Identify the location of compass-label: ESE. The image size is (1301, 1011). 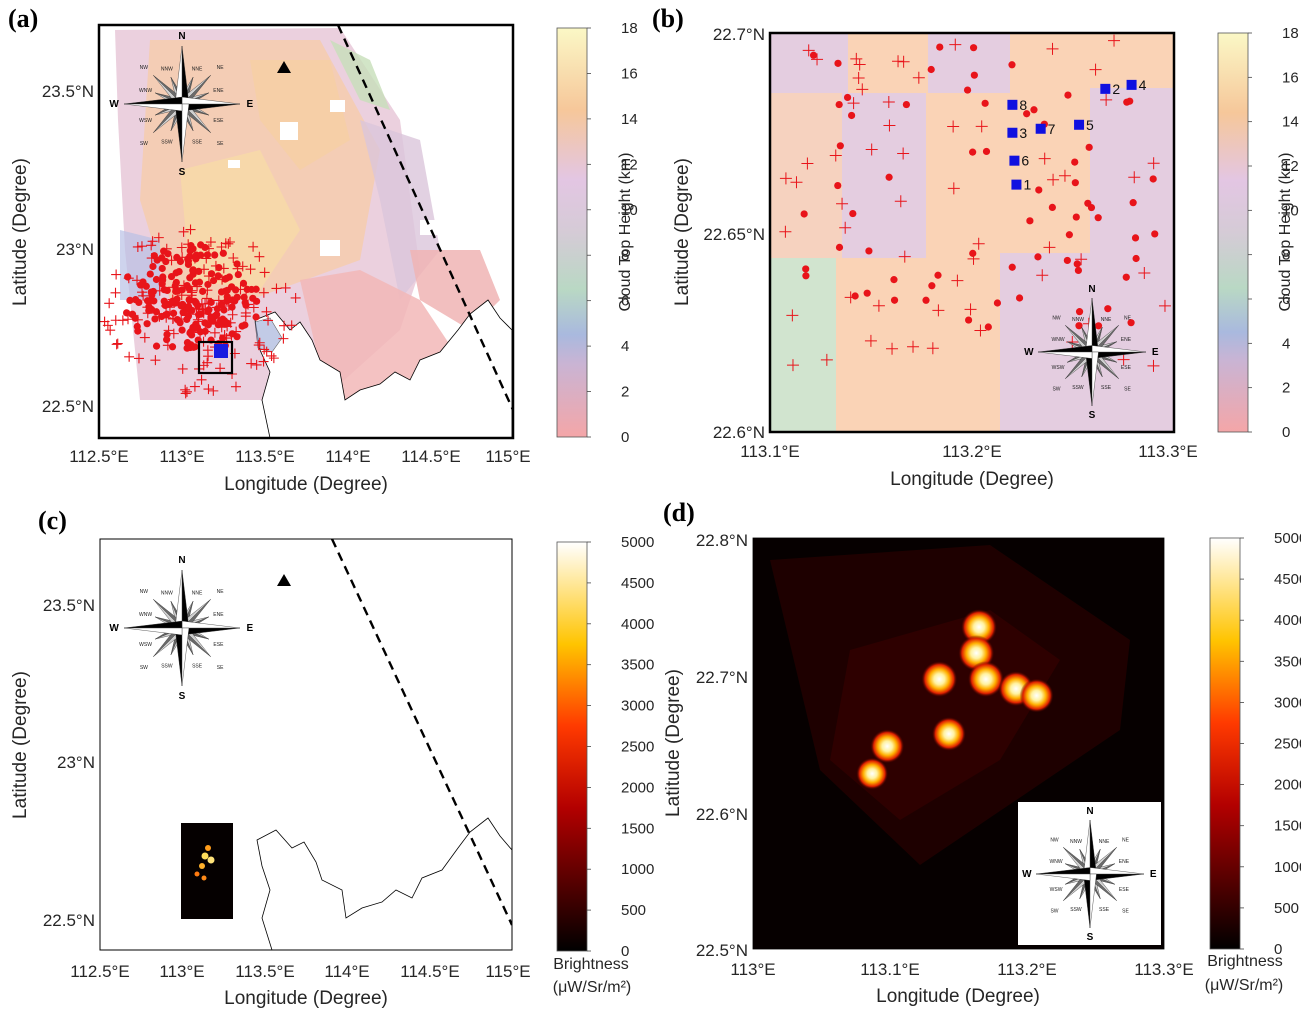
(218, 645).